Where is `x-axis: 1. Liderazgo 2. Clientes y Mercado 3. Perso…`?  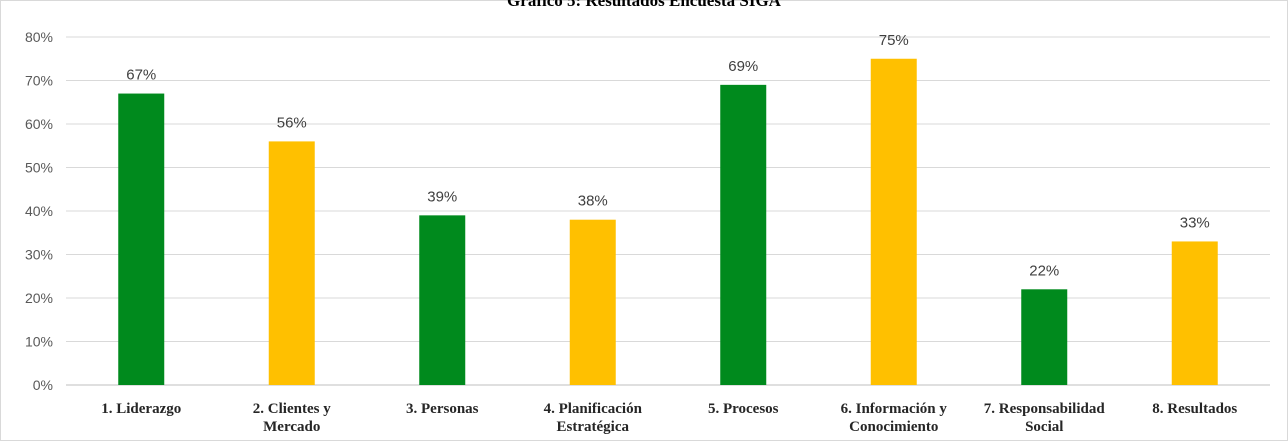 x-axis: 1. Liderazgo 2. Clientes y Mercado 3. Perso… is located at coordinates (669, 418).